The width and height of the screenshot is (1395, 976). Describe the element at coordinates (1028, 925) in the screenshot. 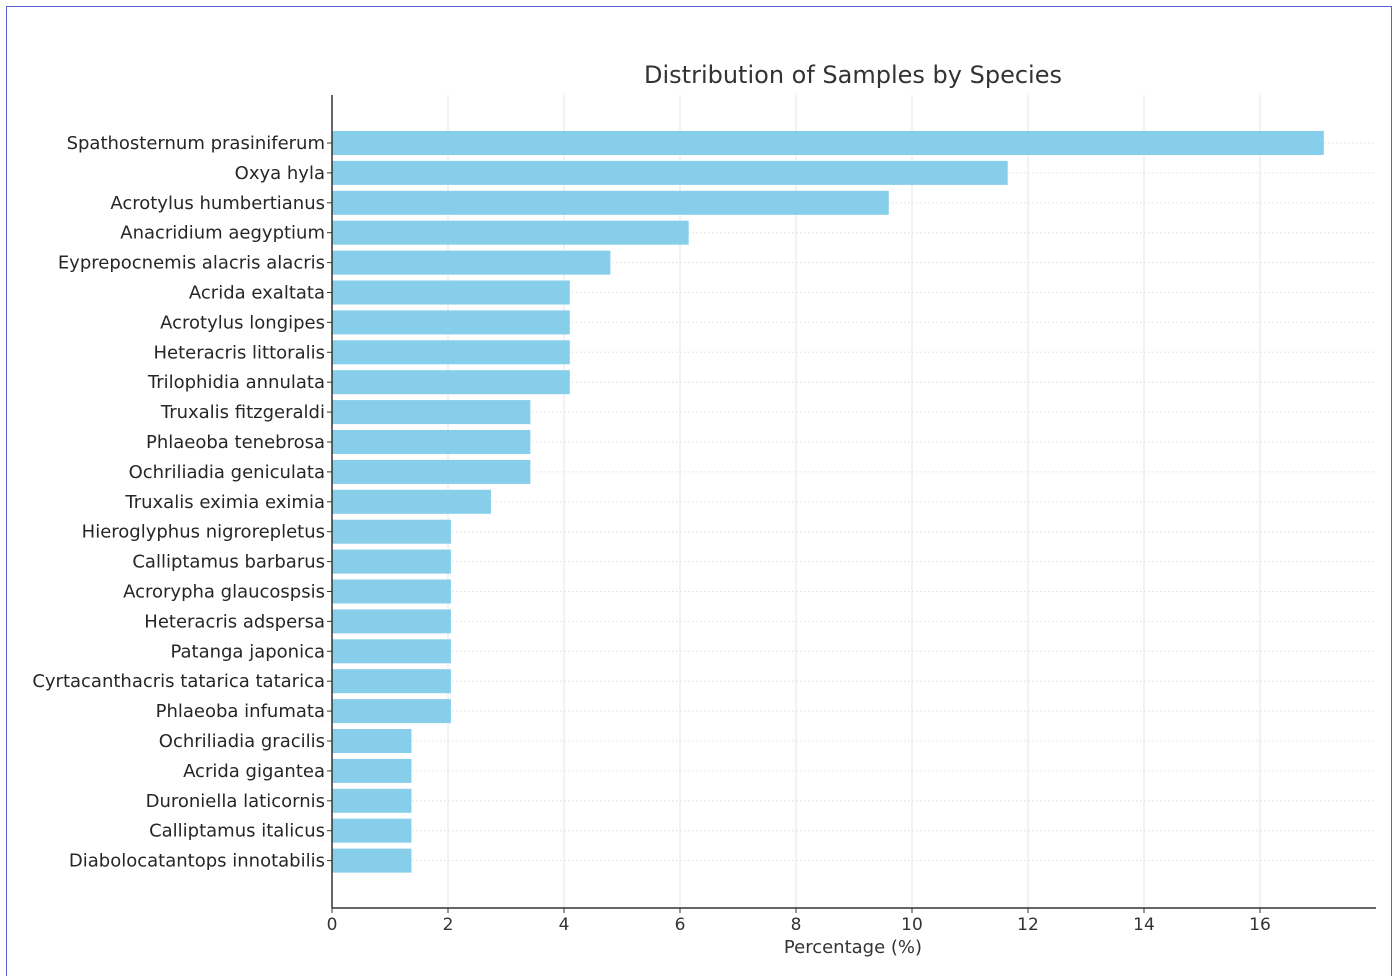

I see `x-tick-label: 12` at that location.